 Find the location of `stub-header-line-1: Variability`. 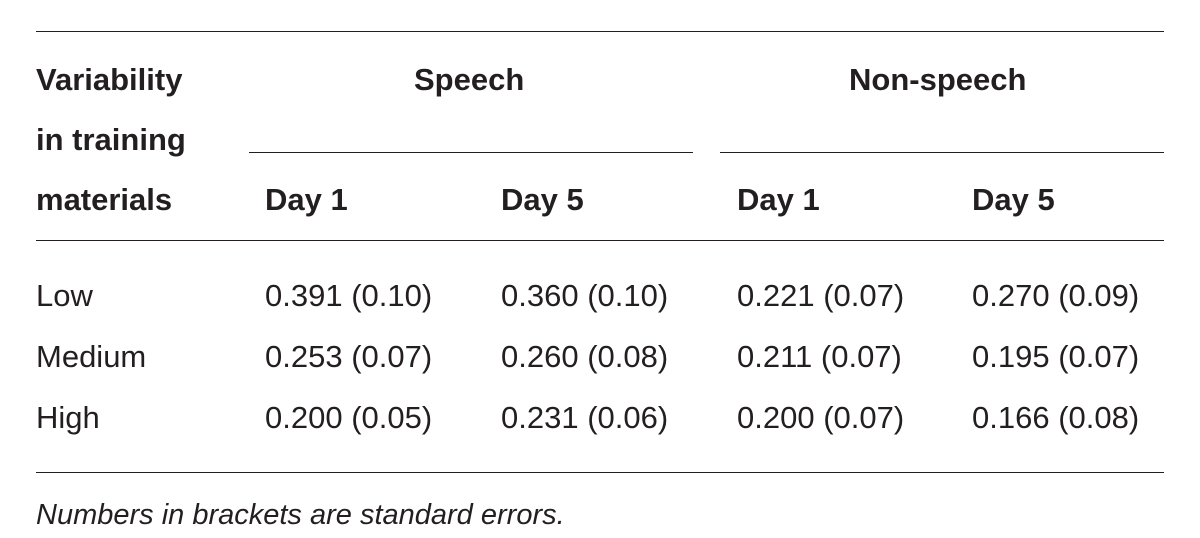

stub-header-line-1: Variability is located at coordinates (109, 79).